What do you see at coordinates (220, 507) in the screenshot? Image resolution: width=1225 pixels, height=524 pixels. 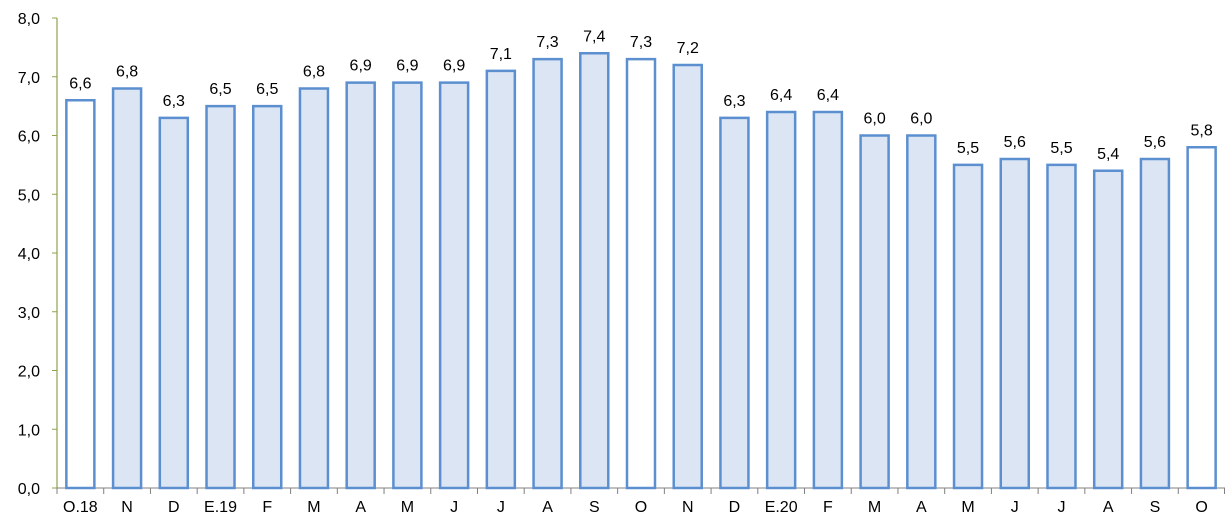 I see `x-tick-label: E.19` at bounding box center [220, 507].